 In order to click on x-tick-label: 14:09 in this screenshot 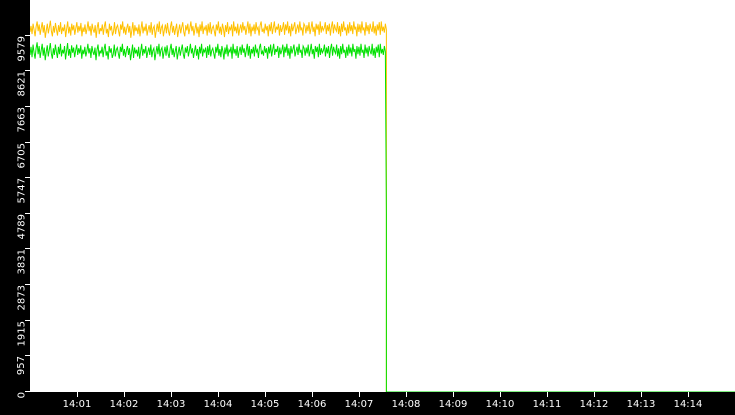, I will do `click(453, 404)`.